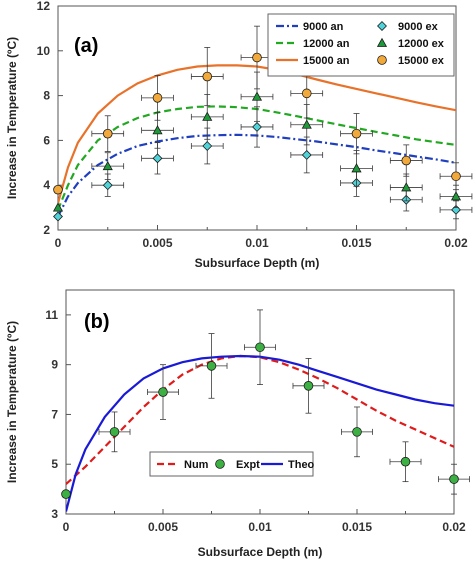 This screenshot has height=569, width=474. What do you see at coordinates (46, 185) in the screenshot?
I see `y-tick-label: 4` at bounding box center [46, 185].